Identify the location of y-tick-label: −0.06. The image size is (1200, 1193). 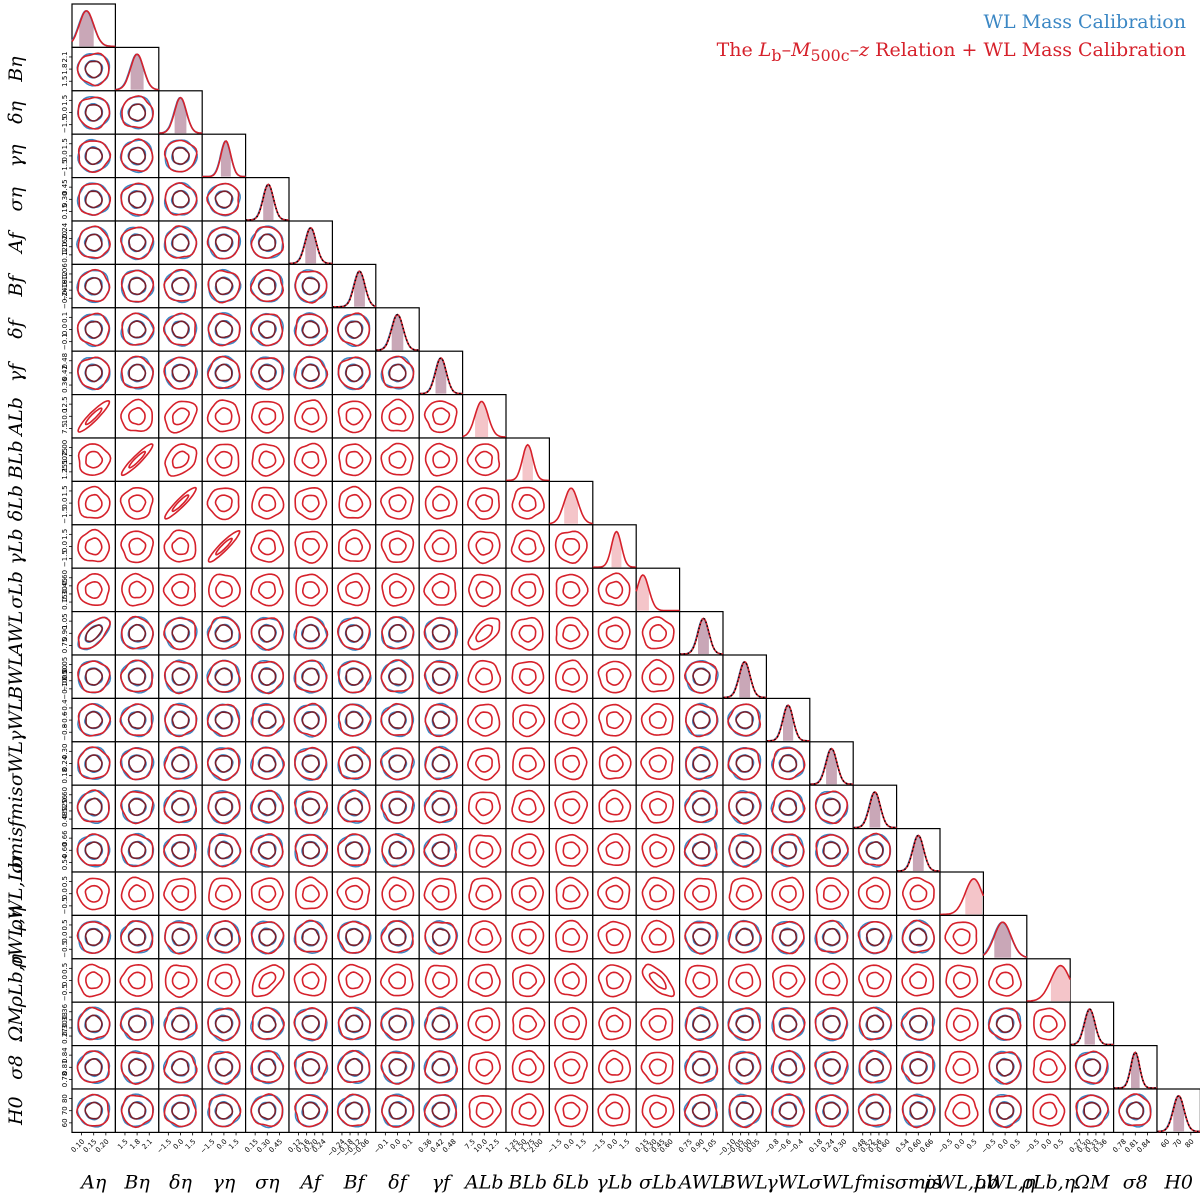
(65, 274).